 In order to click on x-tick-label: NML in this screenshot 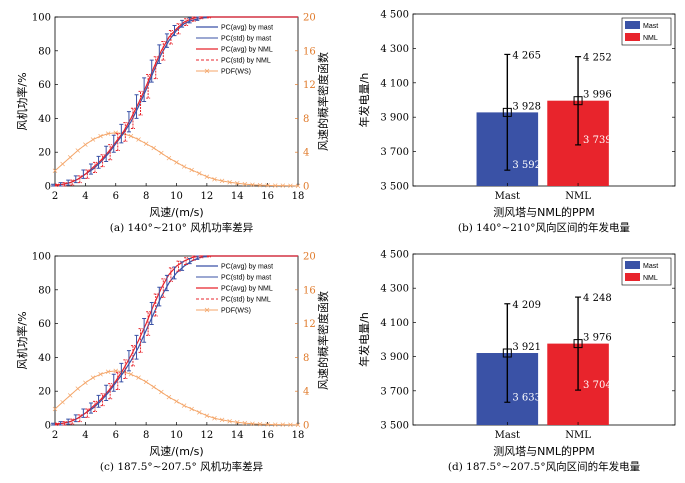, I will do `click(578, 435)`.